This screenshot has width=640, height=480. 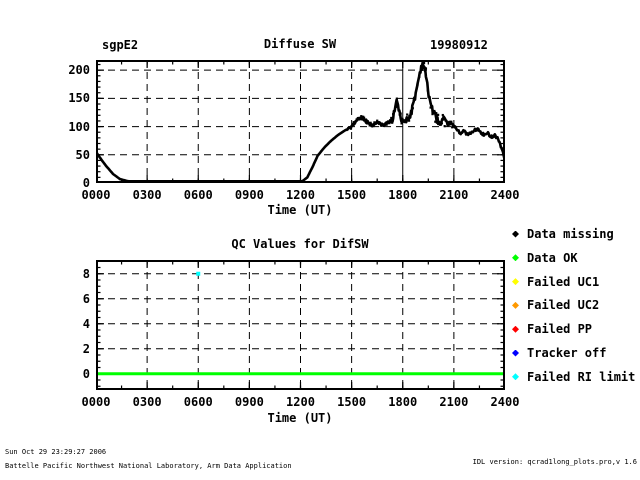 I want to click on legend-label: Failed UC2, so click(x=563, y=305).